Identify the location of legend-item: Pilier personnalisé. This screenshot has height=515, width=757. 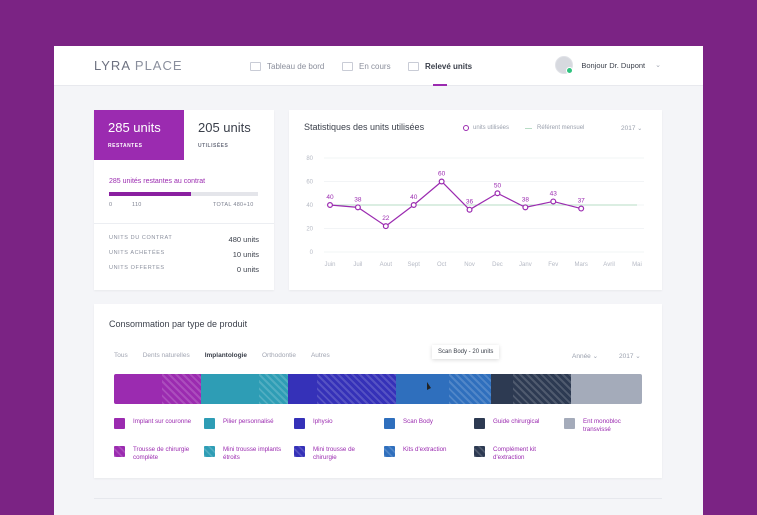
(239, 423).